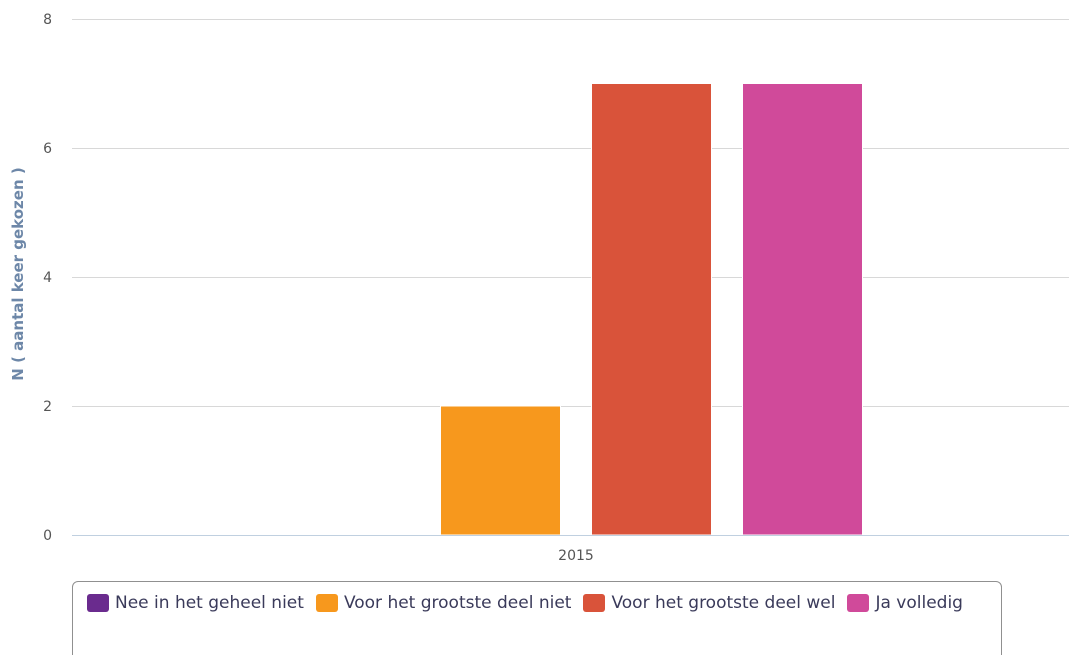 The image size is (1069, 655). Describe the element at coordinates (919, 603) in the screenshot. I see `legend-label: Ja volledig` at that location.